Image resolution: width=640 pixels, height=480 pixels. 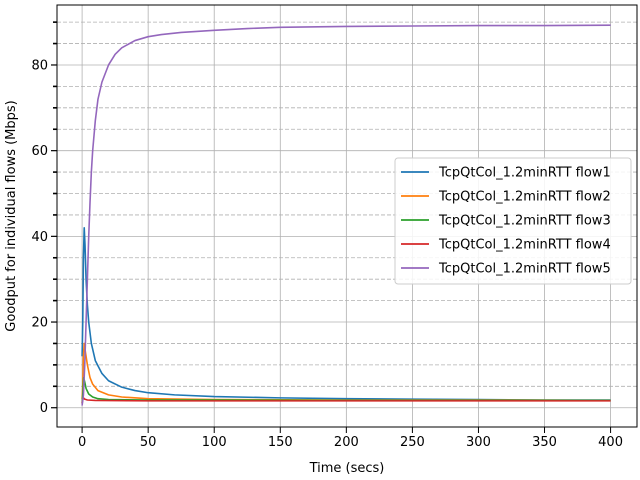 What do you see at coordinates (524, 245) in the screenshot?
I see `legend-label-flow4: TcpQtCol_1.2minRTT flow4` at bounding box center [524, 245].